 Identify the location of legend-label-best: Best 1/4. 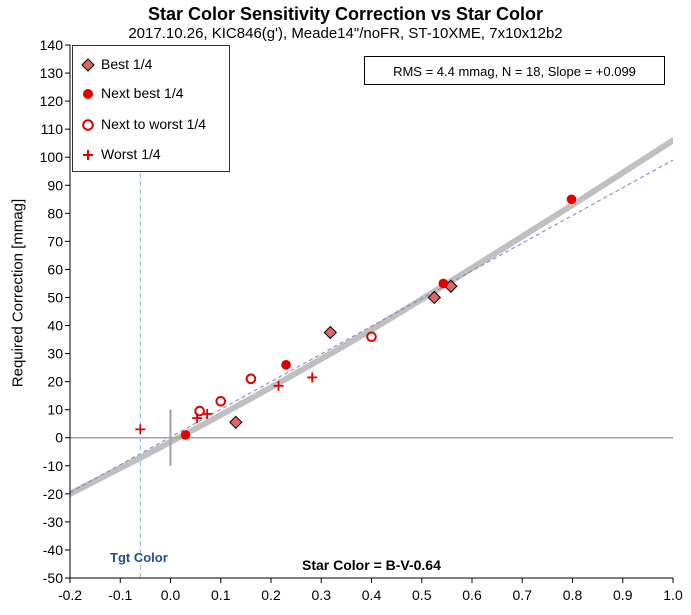
(127, 64).